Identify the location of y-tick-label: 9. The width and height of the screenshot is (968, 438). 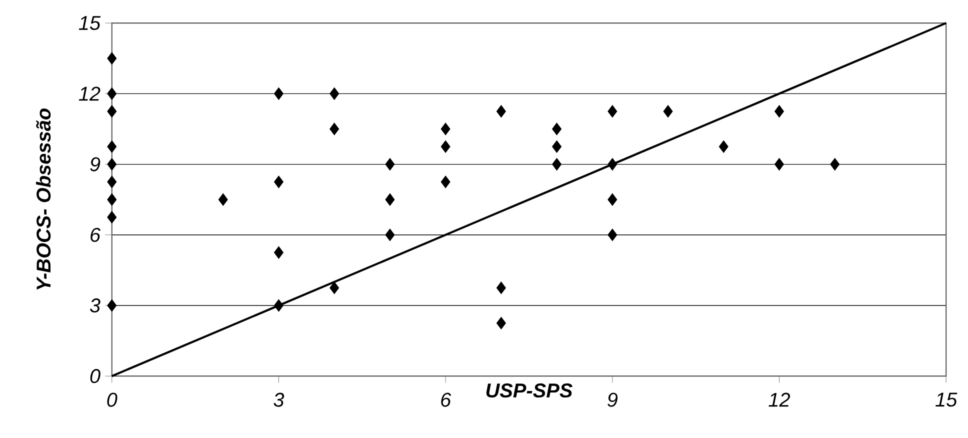
(95, 164).